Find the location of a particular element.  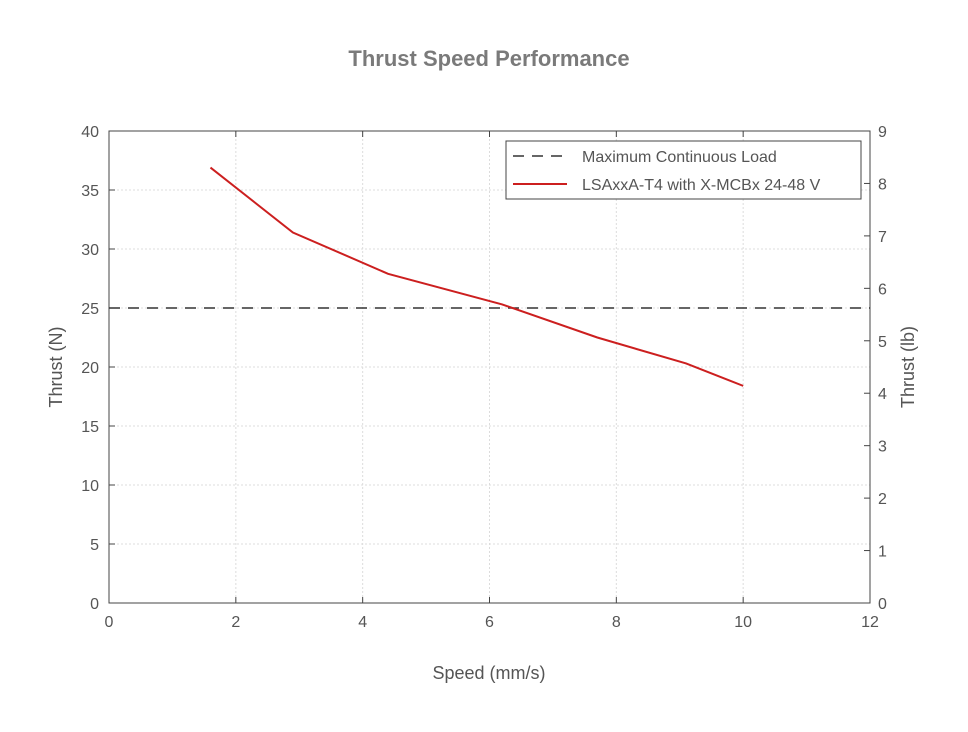

y-tick-label-left: 30 is located at coordinates (90, 250).